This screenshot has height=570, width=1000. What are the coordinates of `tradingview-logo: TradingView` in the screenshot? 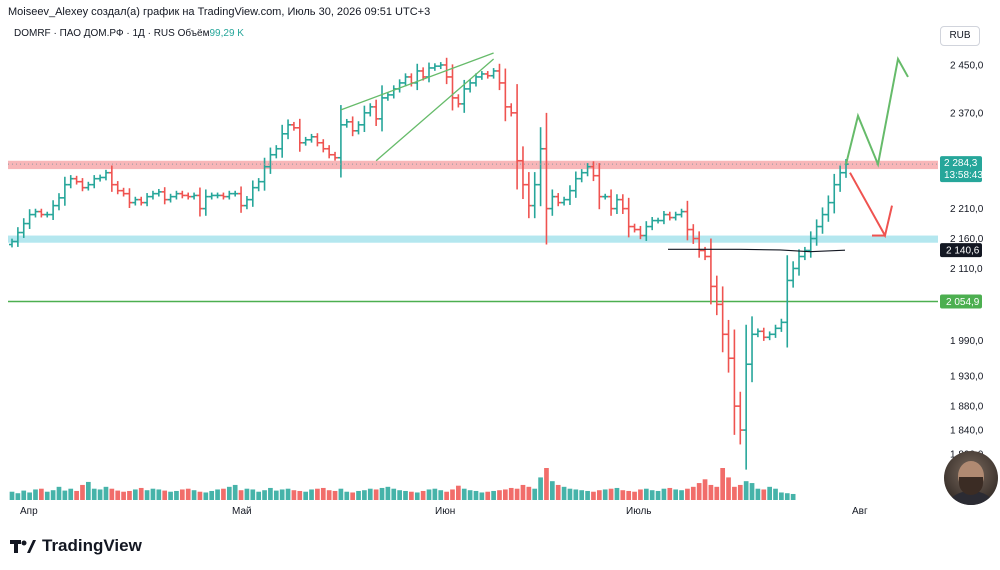 It's located at (76, 546).